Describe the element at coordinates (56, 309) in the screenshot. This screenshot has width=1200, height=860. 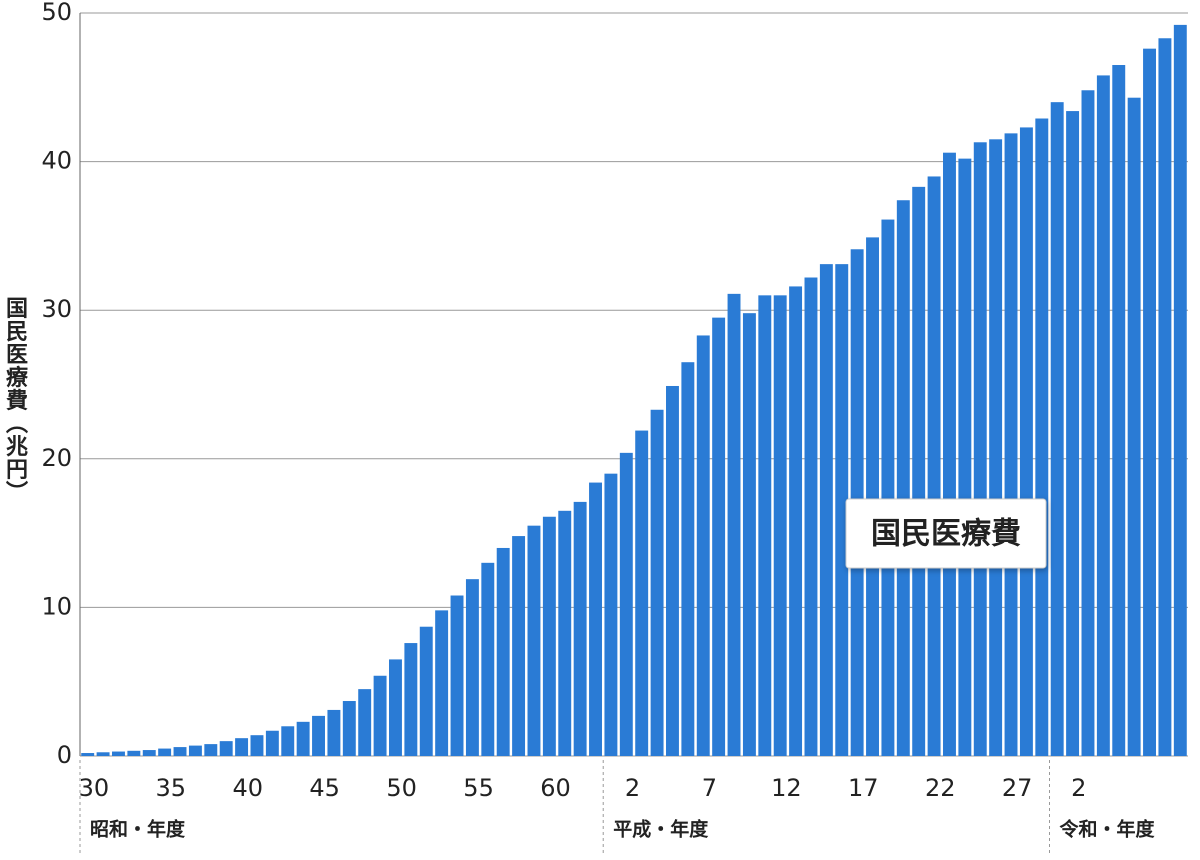
I see `y-tick-label: 30` at that location.